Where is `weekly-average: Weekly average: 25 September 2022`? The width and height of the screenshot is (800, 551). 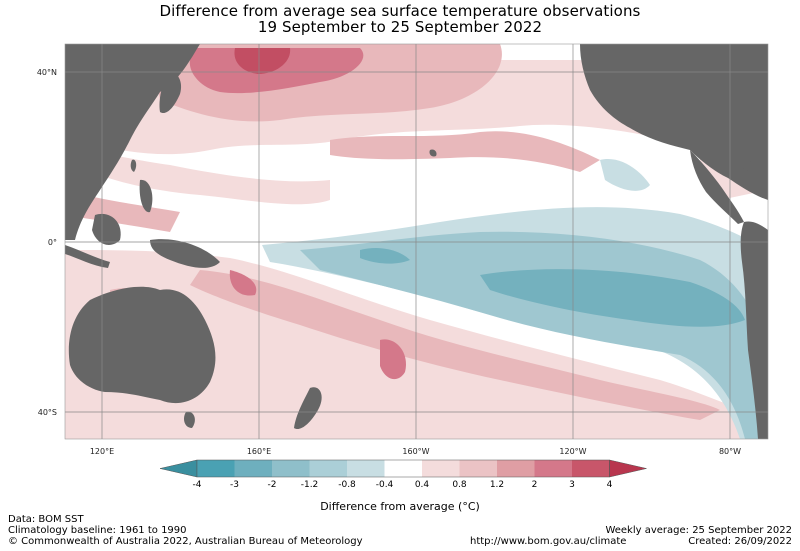
weekly-average: Weekly average: 25 September 2022 is located at coordinates (698, 530).